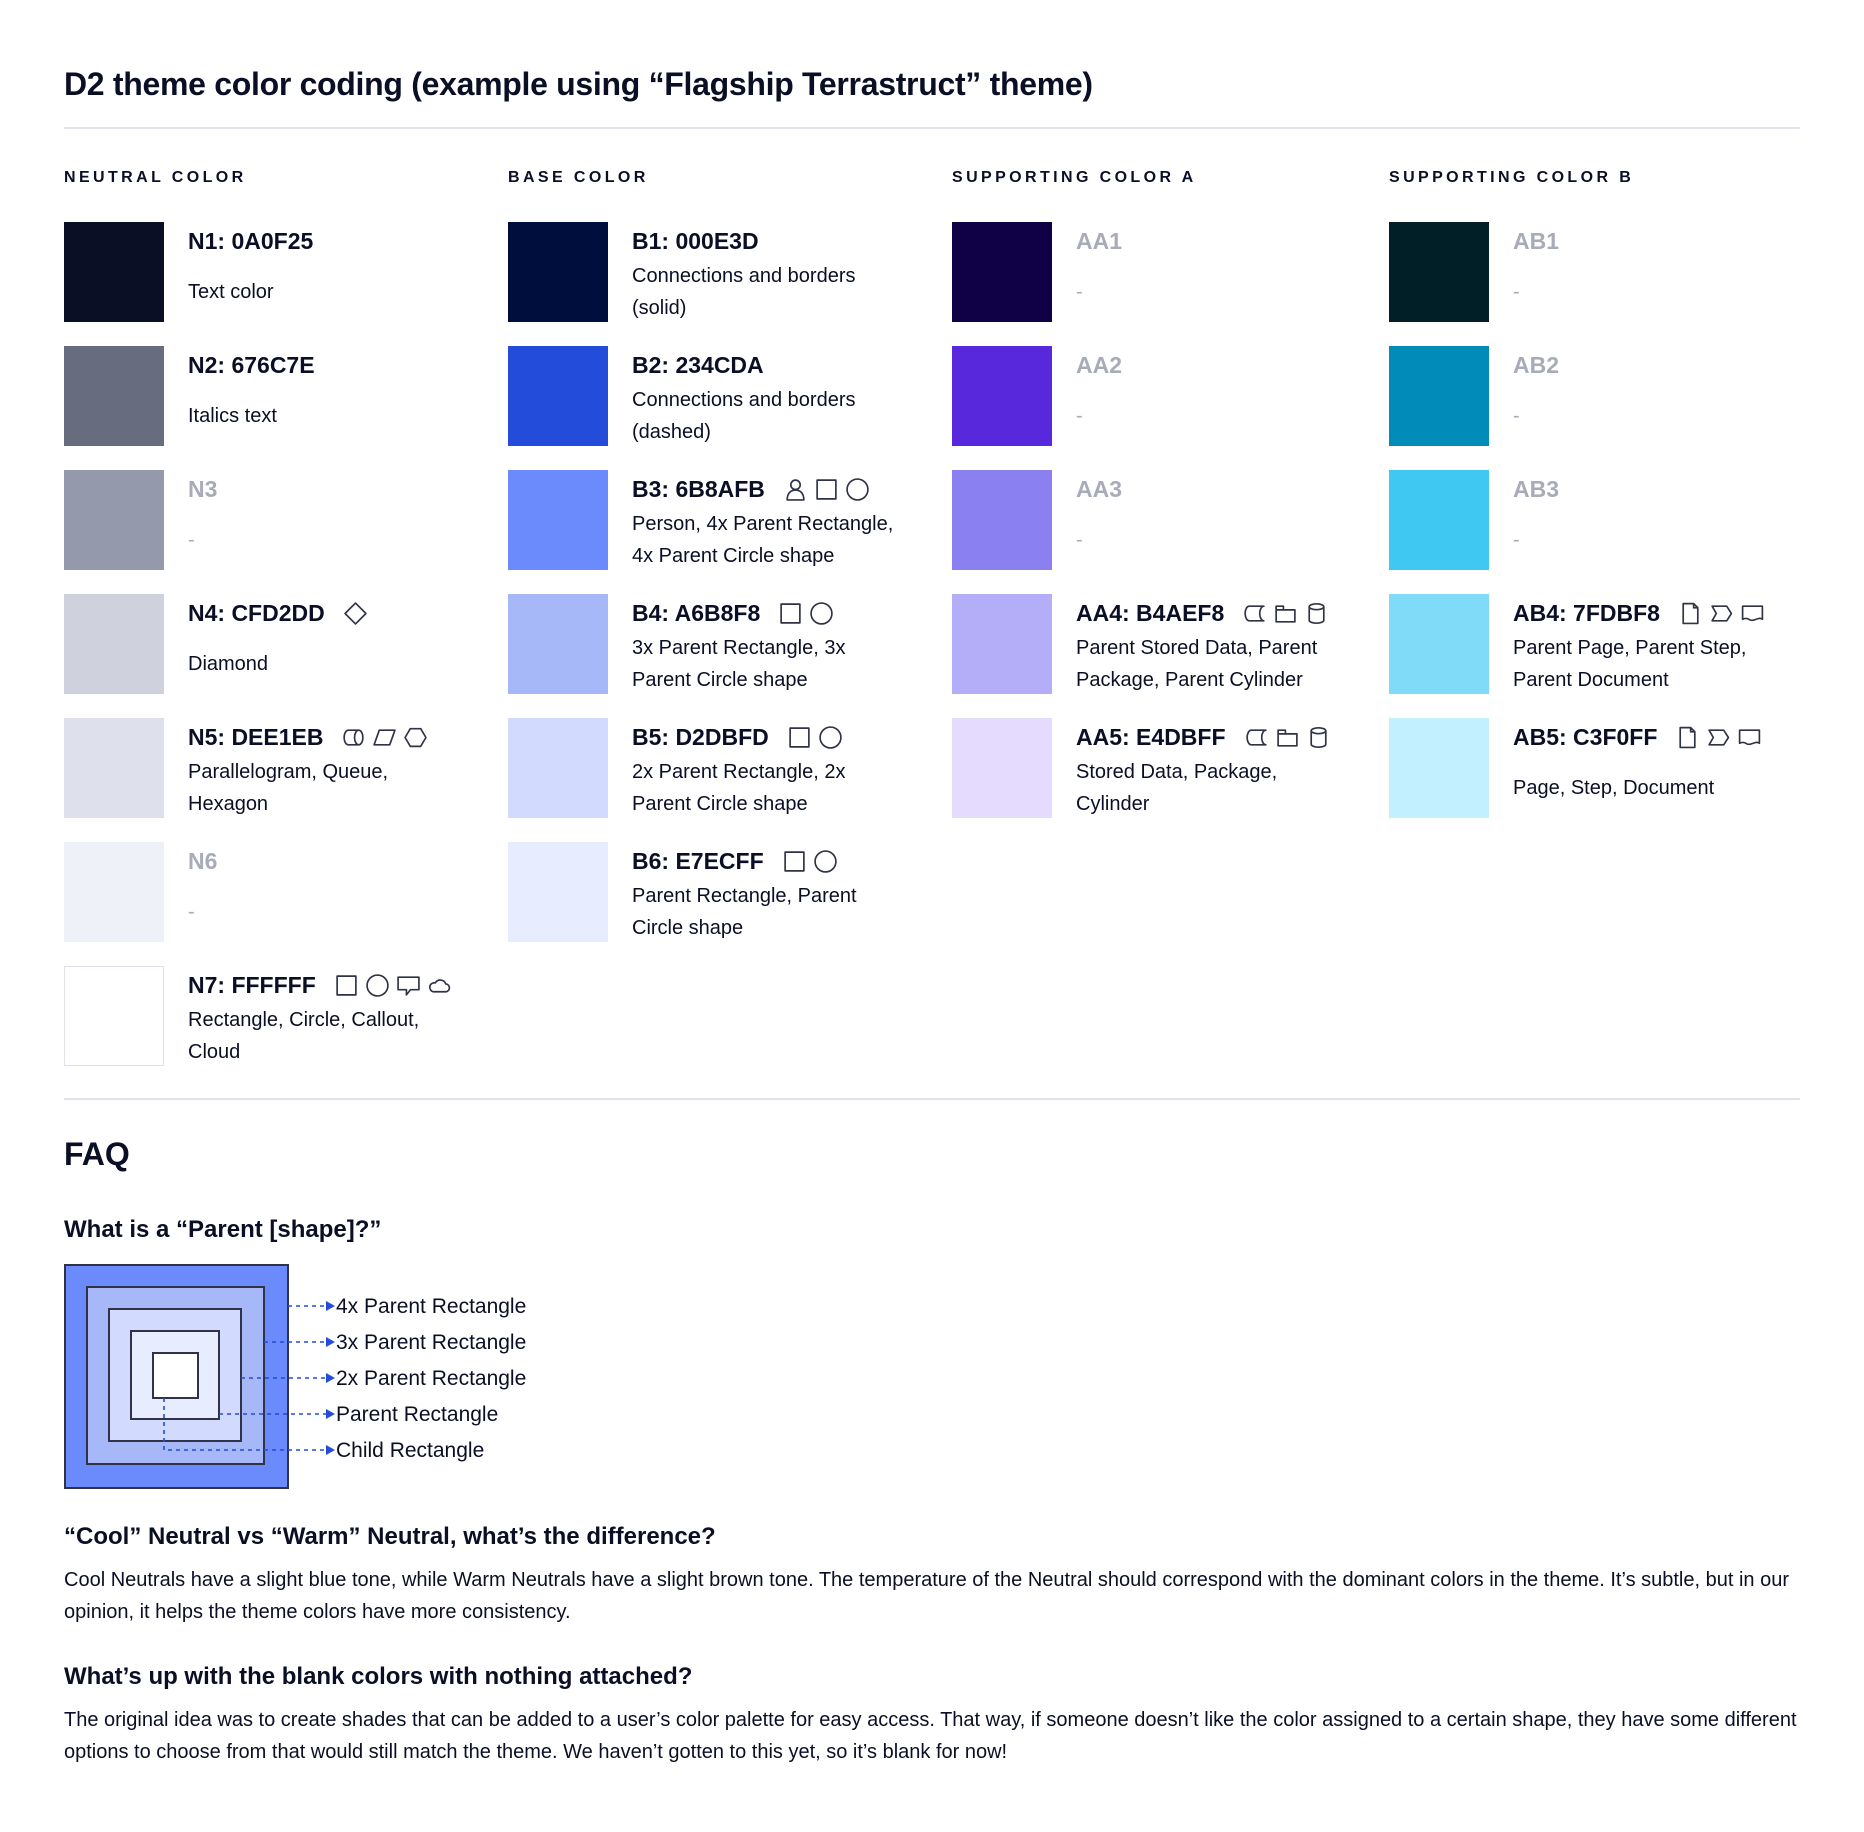 This screenshot has width=1864, height=1832. Describe the element at coordinates (1287, 737) in the screenshot. I see `package-icon` at that location.